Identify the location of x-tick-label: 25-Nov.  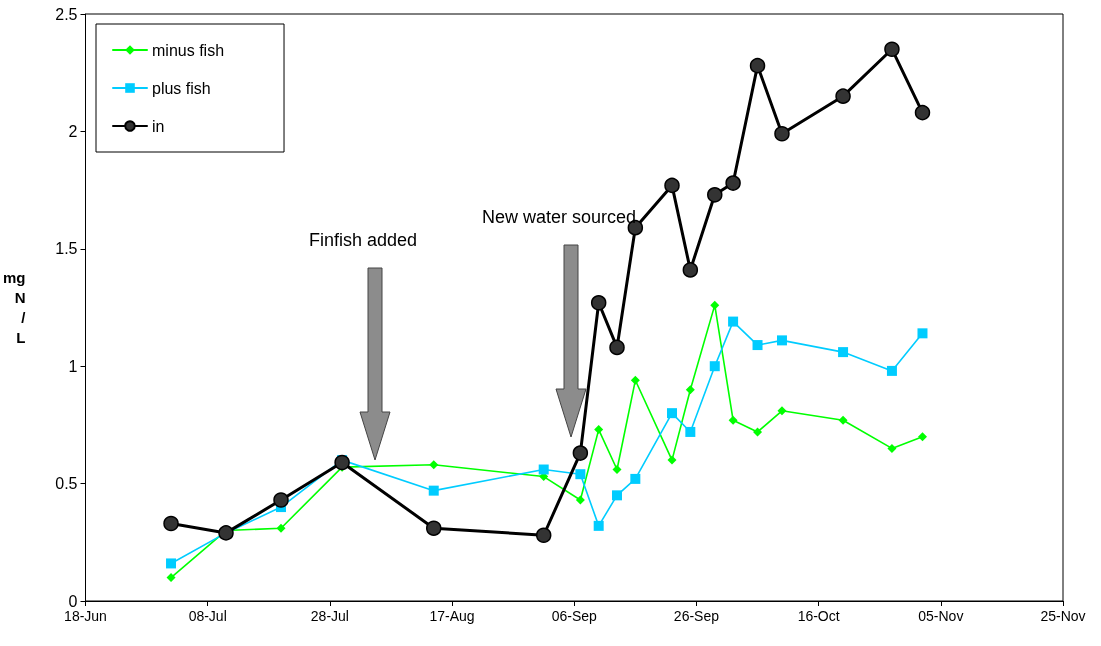
(1063, 616).